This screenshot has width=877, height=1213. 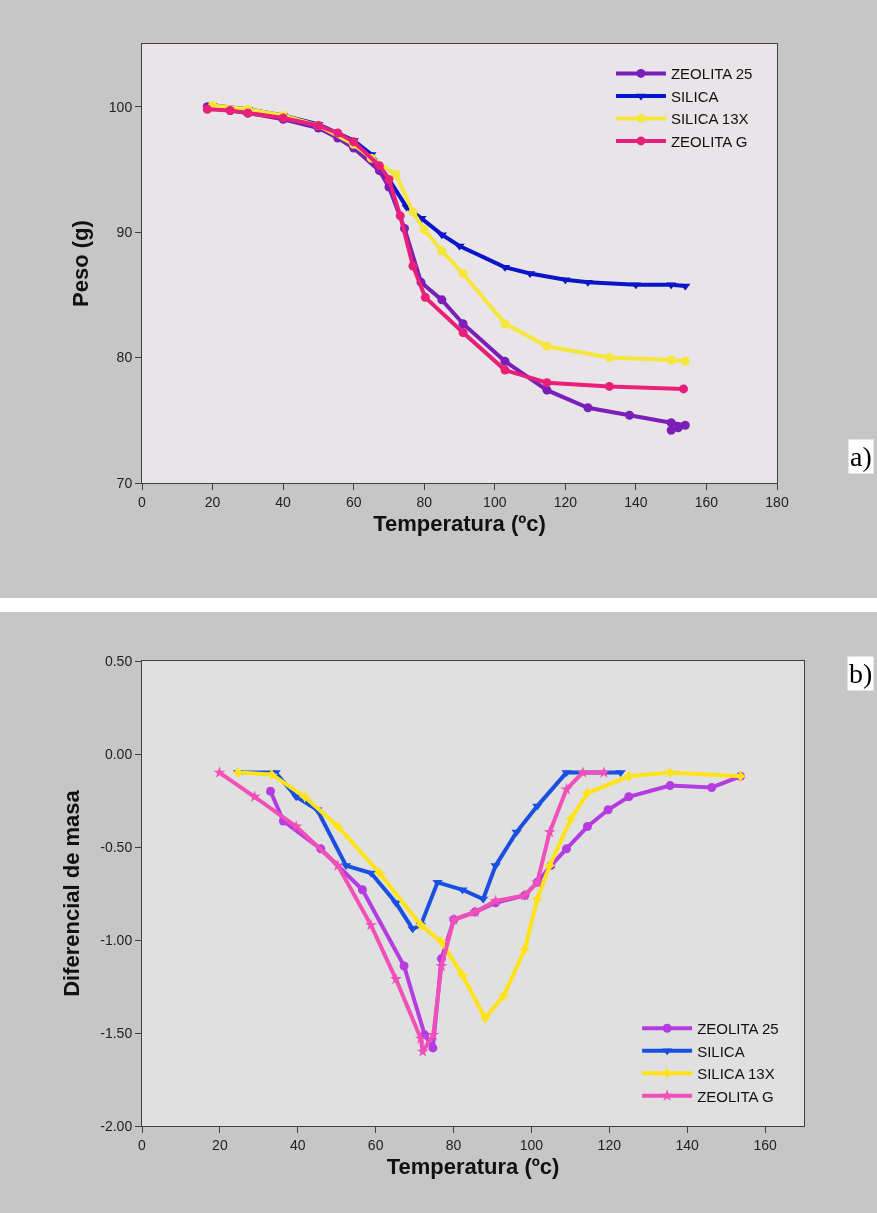 What do you see at coordinates (120, 106) in the screenshot?
I see `y-tick-label: 100` at bounding box center [120, 106].